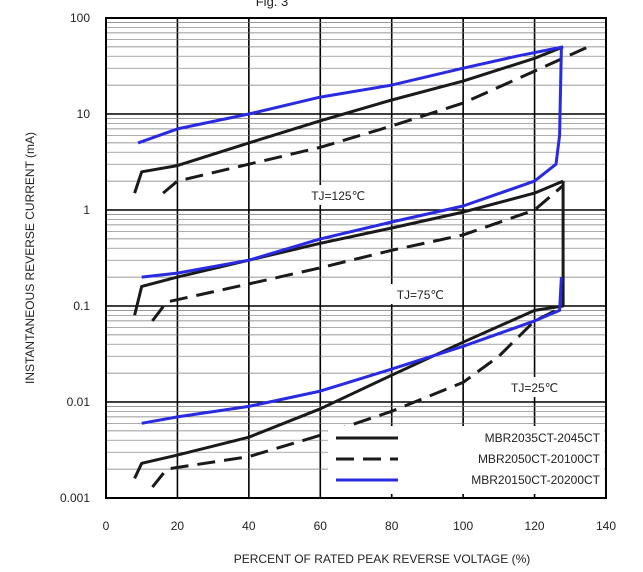  I want to click on temperature-label: TJ=25℃, so click(534, 388).